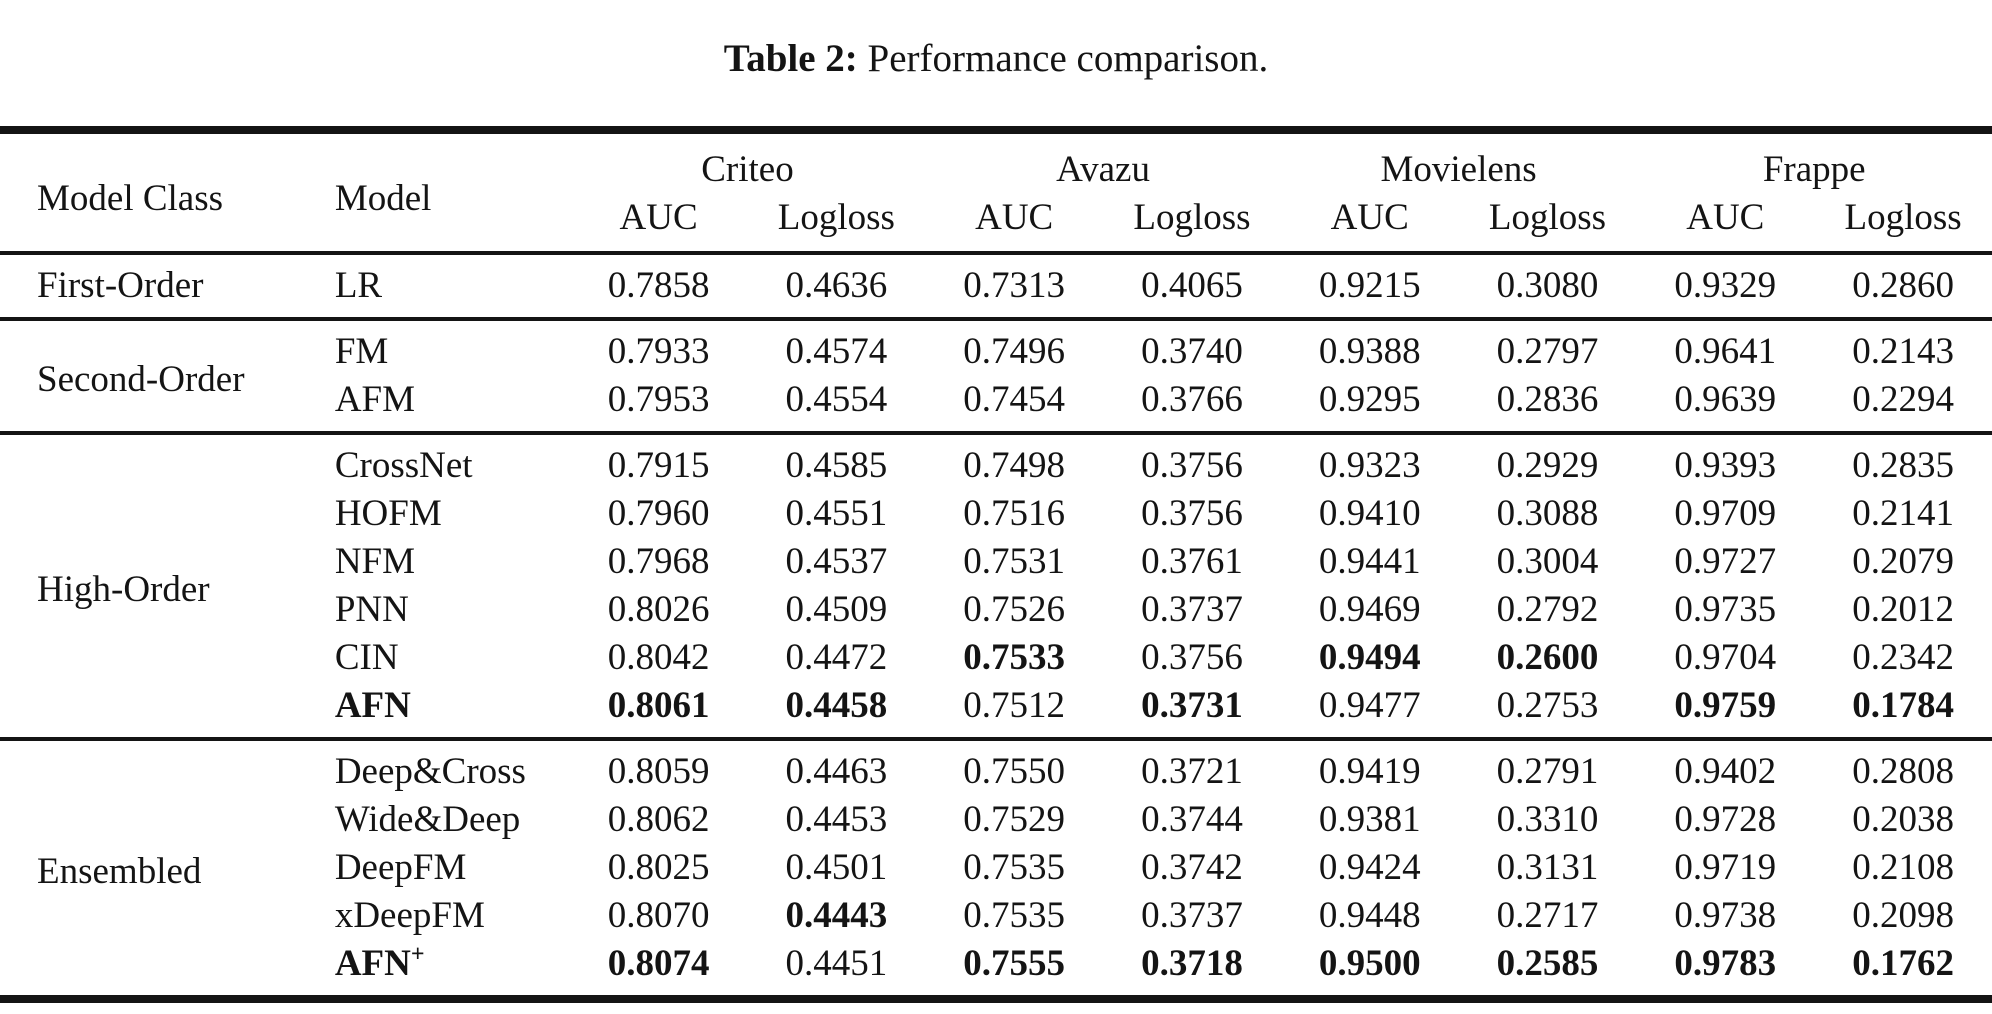 Image resolution: width=1992 pixels, height=1014 pixels. What do you see at coordinates (1369, 915) in the screenshot?
I see `metric-value-cell: 0.9448` at bounding box center [1369, 915].